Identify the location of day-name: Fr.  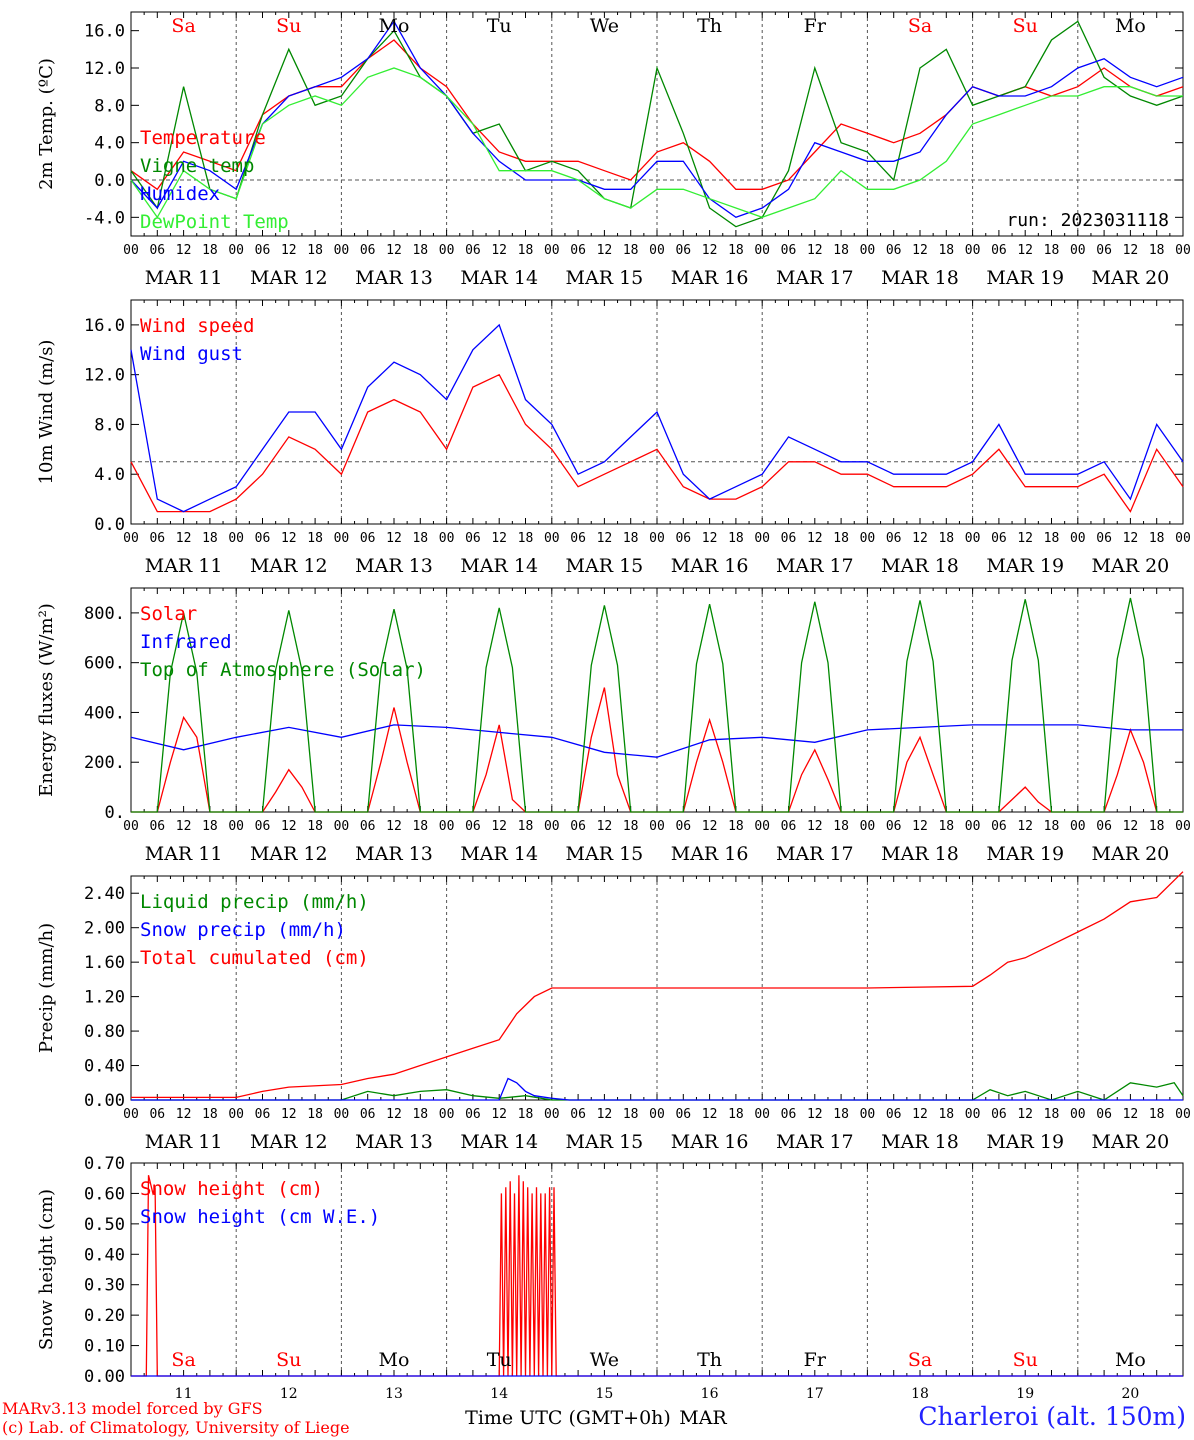
(815, 26).